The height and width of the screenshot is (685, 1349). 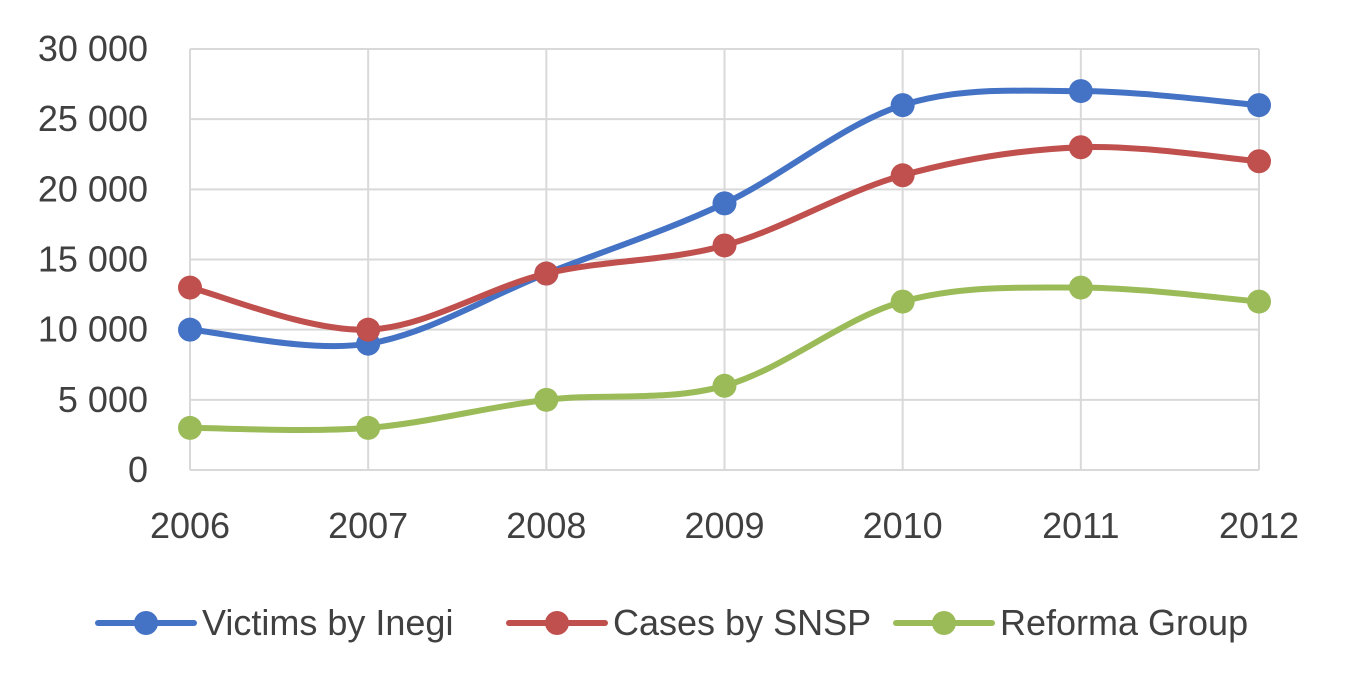 I want to click on x-axis-tick-labels: 2006 2007 2008 2009 2010 2011 2012, so click(x=724, y=525).